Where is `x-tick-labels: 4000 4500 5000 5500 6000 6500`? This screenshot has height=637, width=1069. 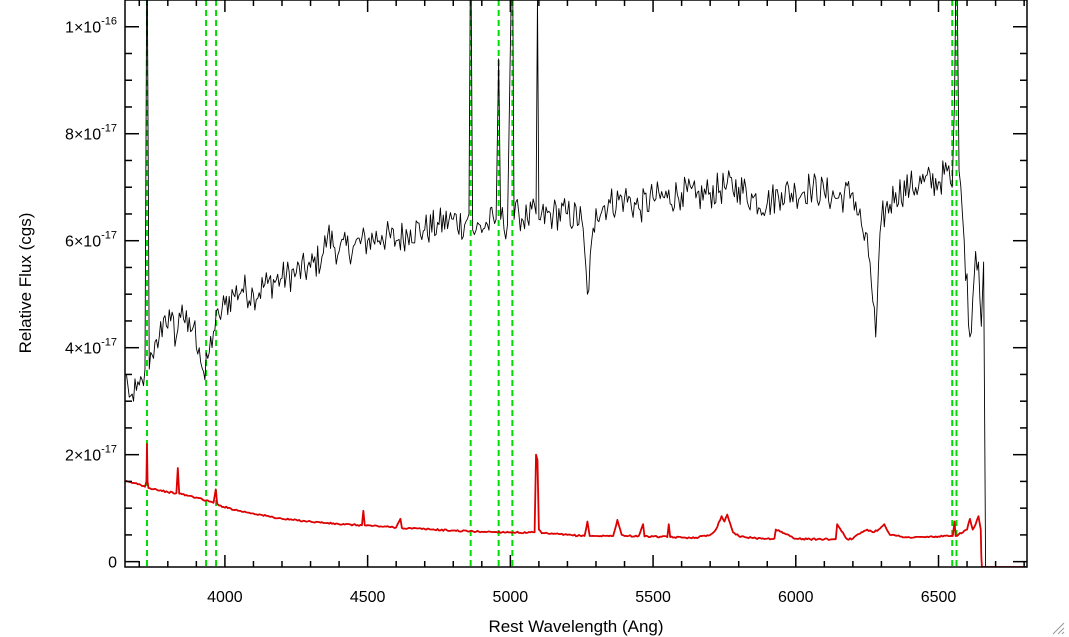 x-tick-labels: 4000 4500 5000 5500 6000 6500 is located at coordinates (581, 597).